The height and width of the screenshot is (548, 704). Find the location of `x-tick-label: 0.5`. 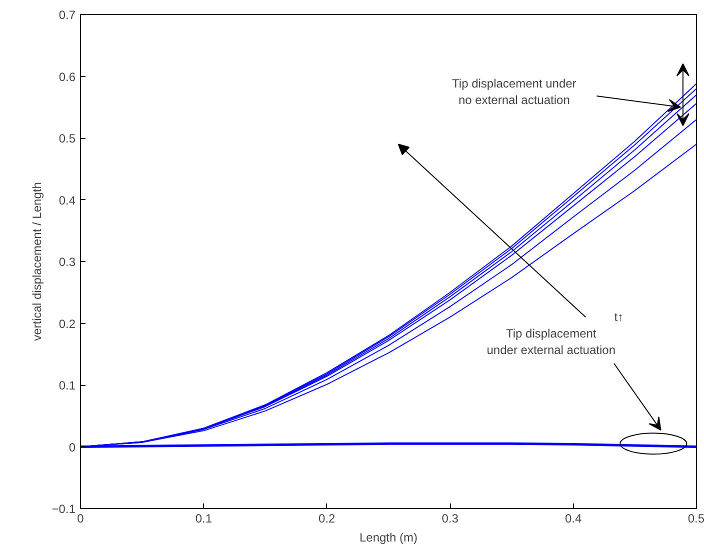

x-tick-label: 0.5 is located at coordinates (696, 519).